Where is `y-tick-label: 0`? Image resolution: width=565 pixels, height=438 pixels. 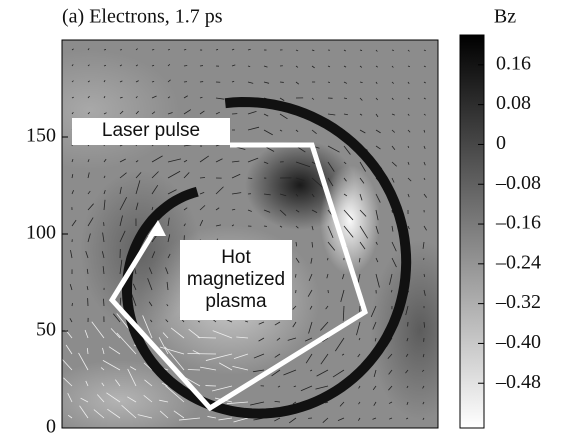
y-tick-label: 0 is located at coordinates (51, 427).